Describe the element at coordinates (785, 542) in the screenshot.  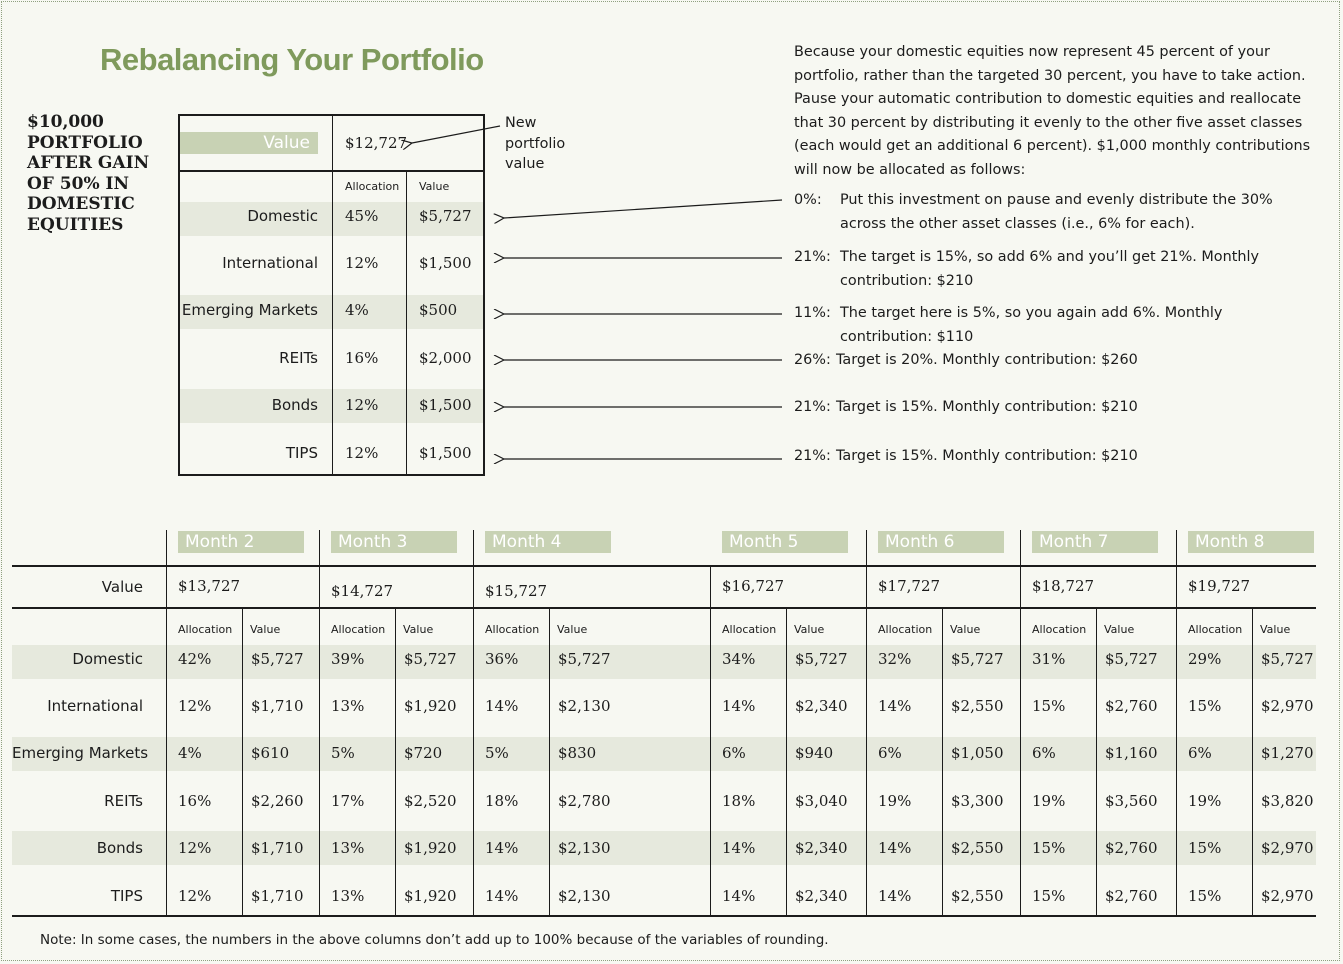
I see `month-header: Month 5` at that location.